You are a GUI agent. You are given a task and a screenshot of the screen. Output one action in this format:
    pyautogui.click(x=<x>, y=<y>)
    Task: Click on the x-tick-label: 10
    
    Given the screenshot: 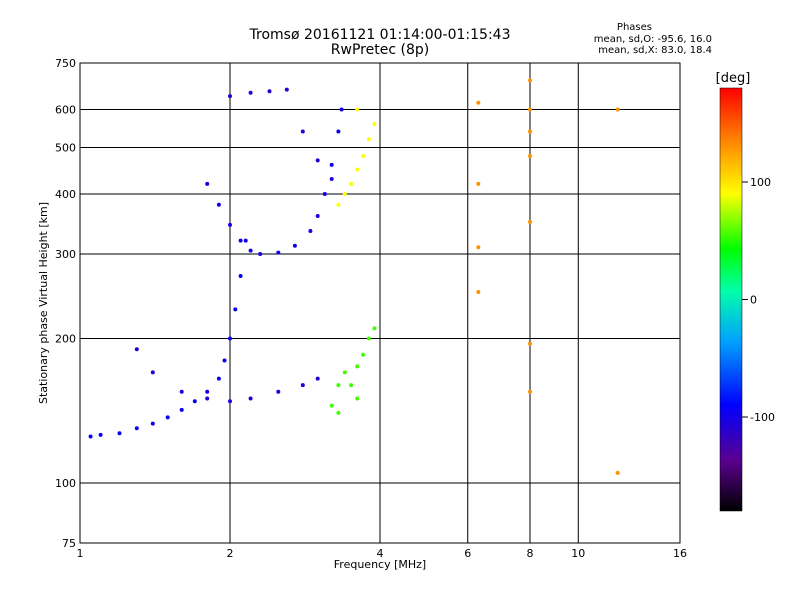 What is the action you would take?
    pyautogui.click(x=578, y=553)
    